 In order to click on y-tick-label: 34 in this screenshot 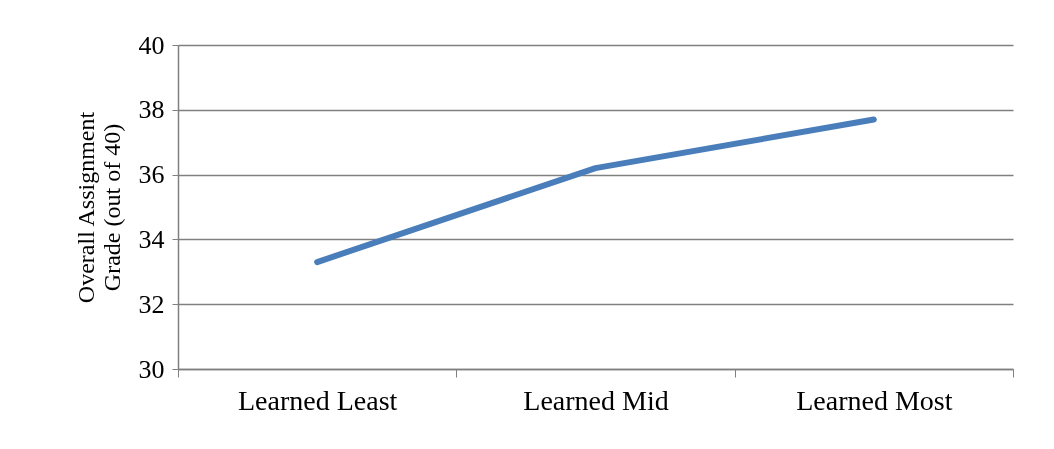, I will do `click(151, 239)`.